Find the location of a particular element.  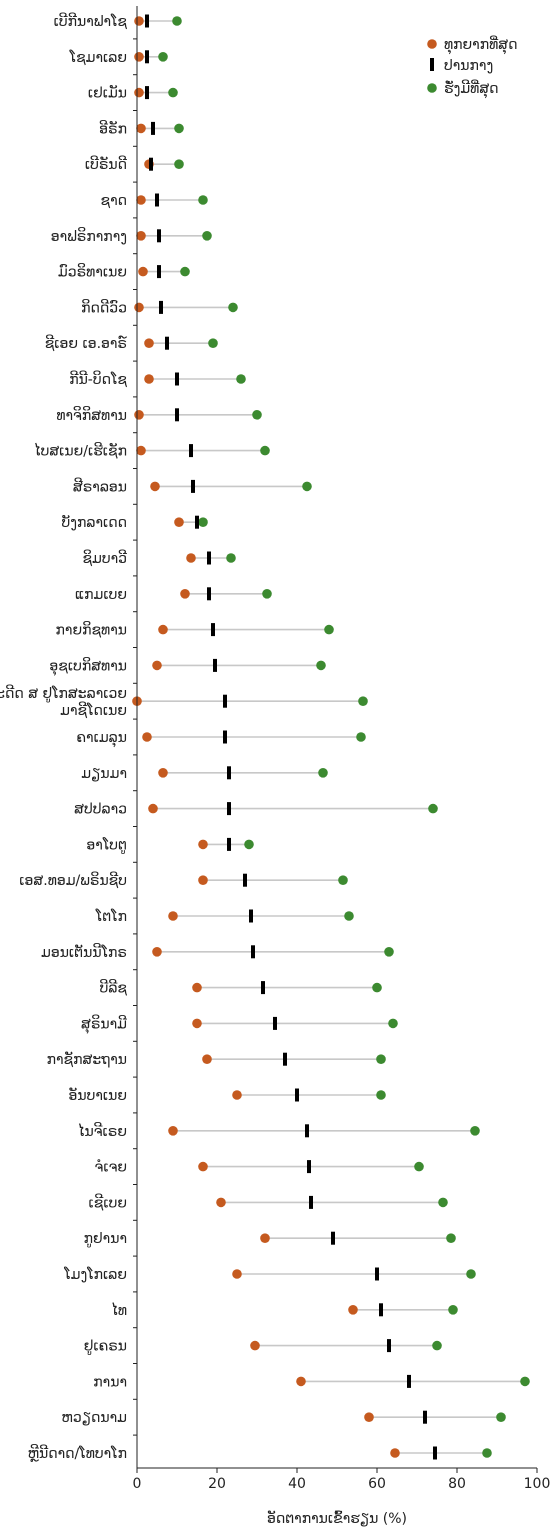

x-tick-label: 80 is located at coordinates (457, 1484).